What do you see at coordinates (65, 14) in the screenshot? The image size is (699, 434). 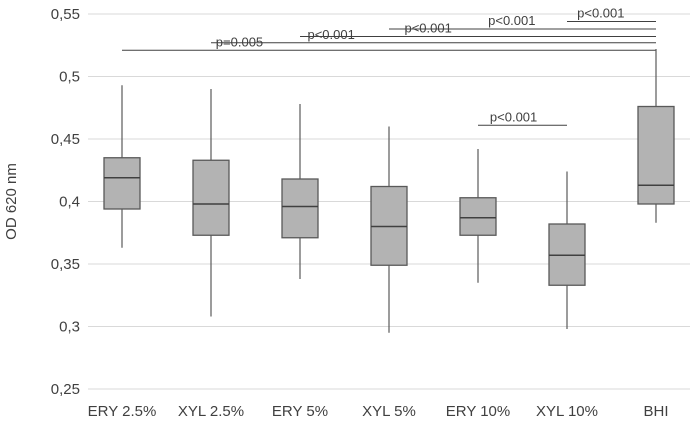 I see `y-tick-label: 0,55` at bounding box center [65, 14].